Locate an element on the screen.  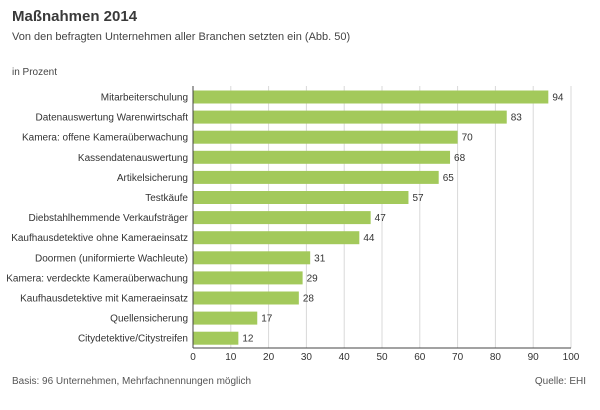
value-label-2: 70 is located at coordinates (468, 138).